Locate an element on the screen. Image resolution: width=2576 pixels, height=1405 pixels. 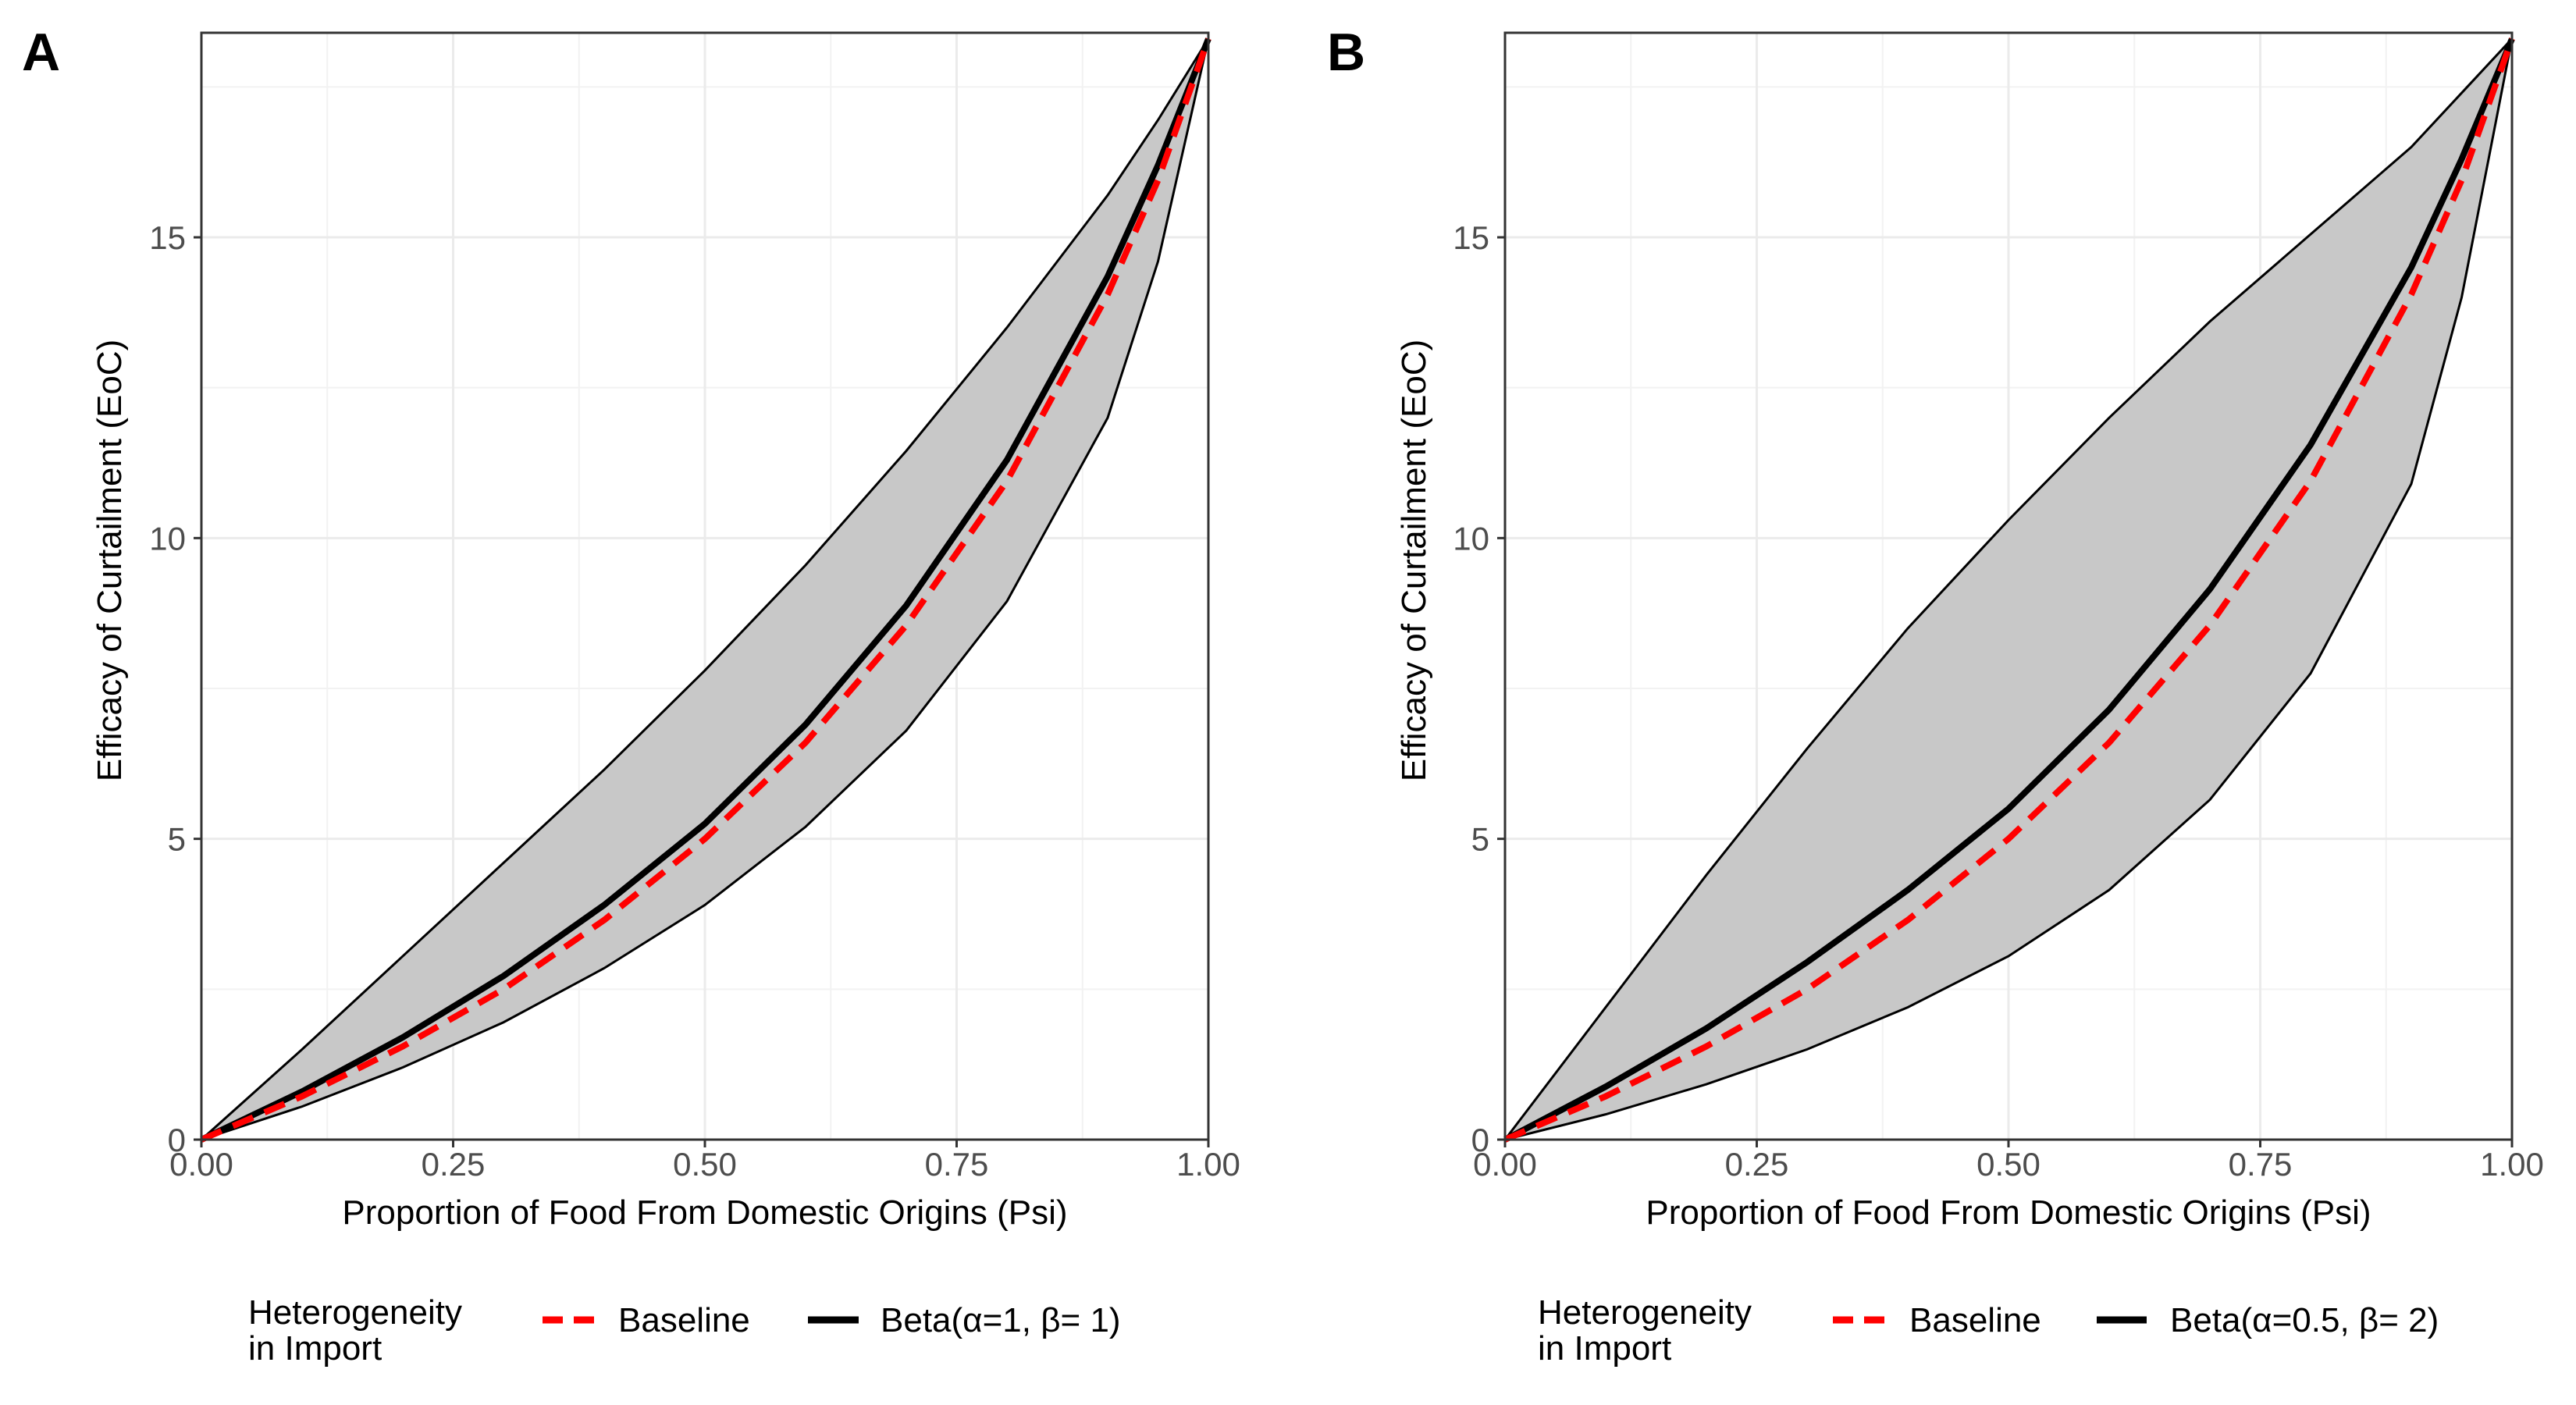
panel-label: B is located at coordinates (1346, 52).